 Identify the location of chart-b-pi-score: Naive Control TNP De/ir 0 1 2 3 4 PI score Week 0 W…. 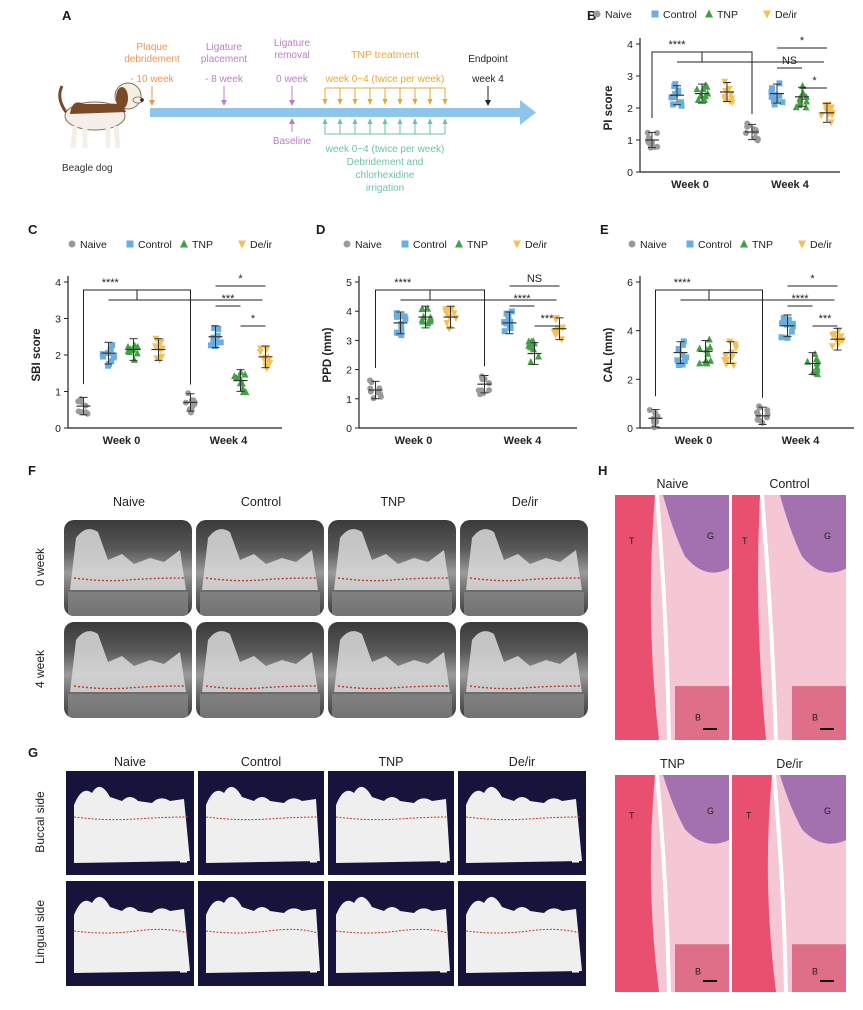
(716, 100).